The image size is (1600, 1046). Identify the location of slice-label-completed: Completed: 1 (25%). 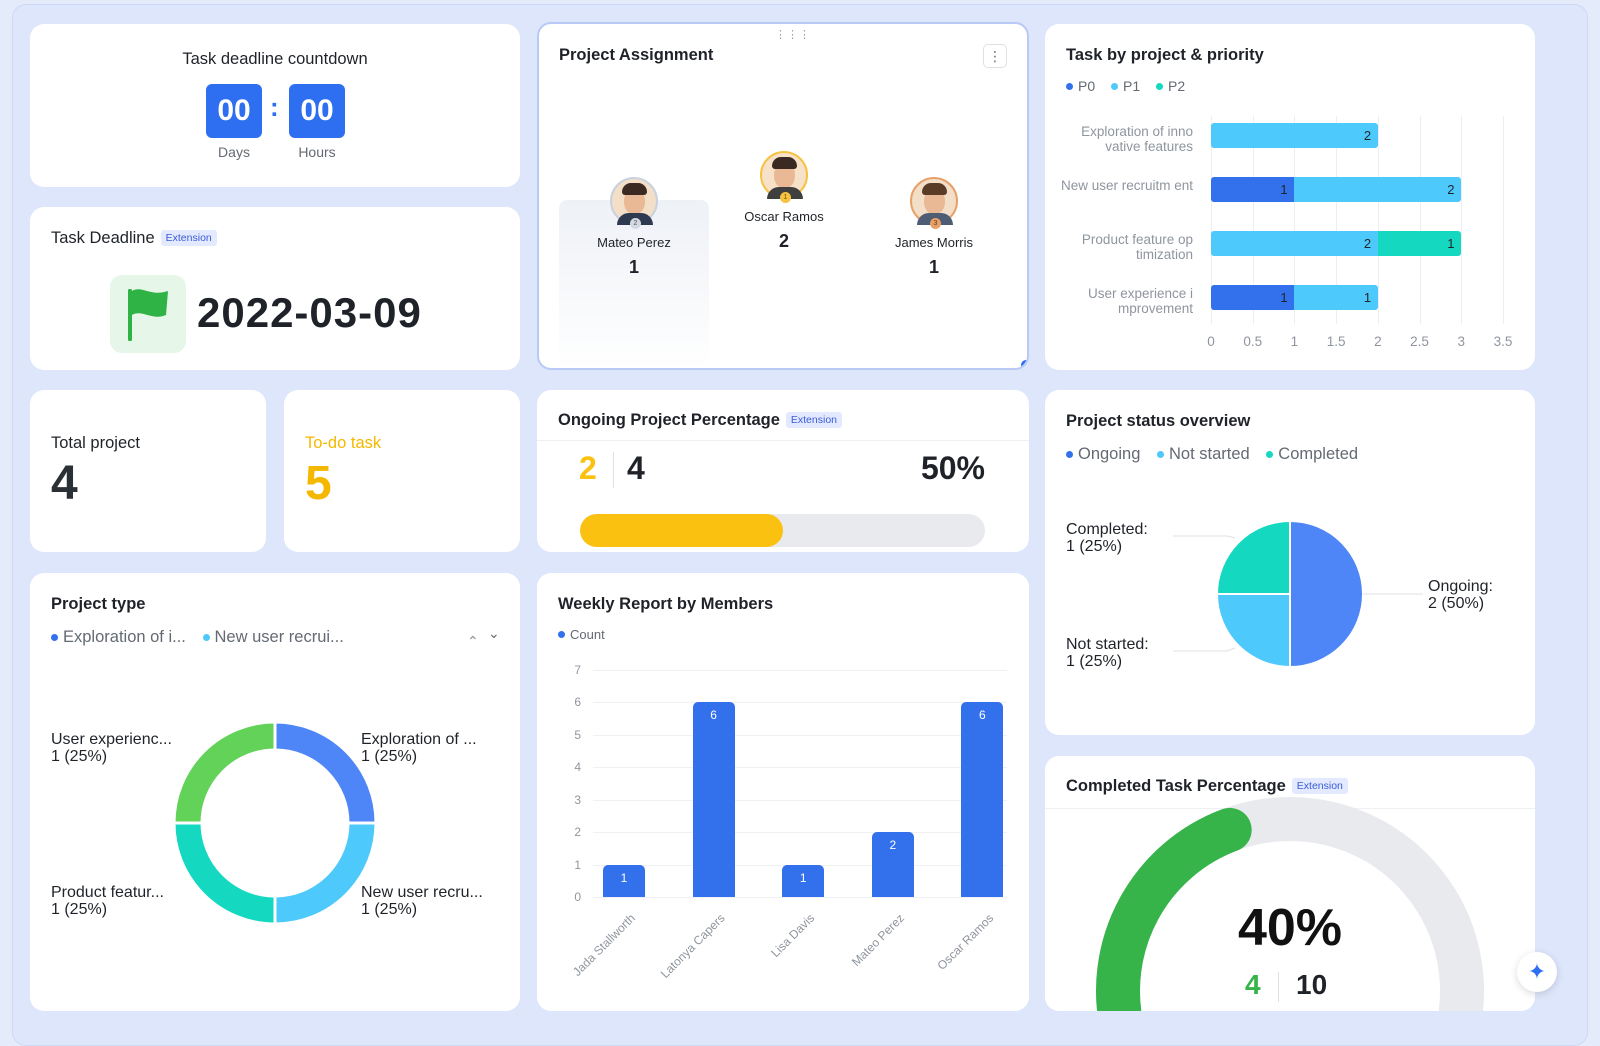
(1107, 538).